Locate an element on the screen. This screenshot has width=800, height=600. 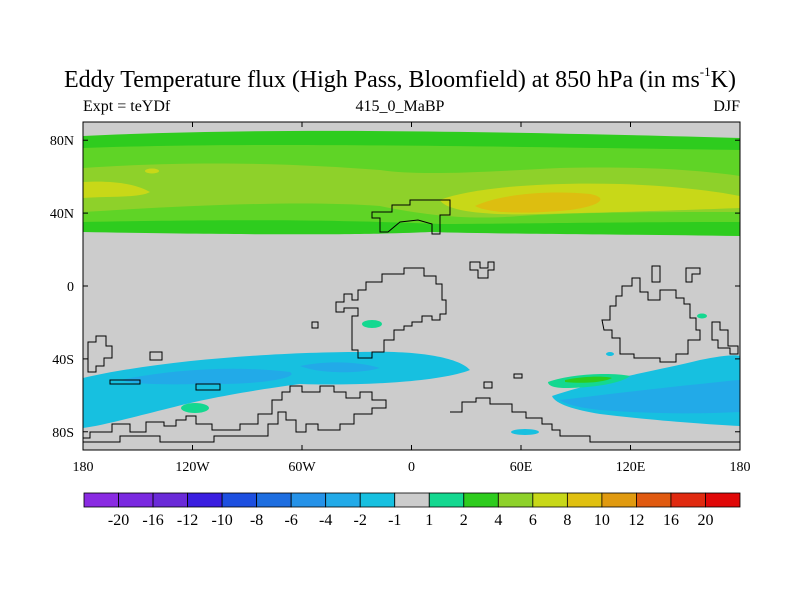
x-tick-label: 60E is located at coordinates (521, 467).